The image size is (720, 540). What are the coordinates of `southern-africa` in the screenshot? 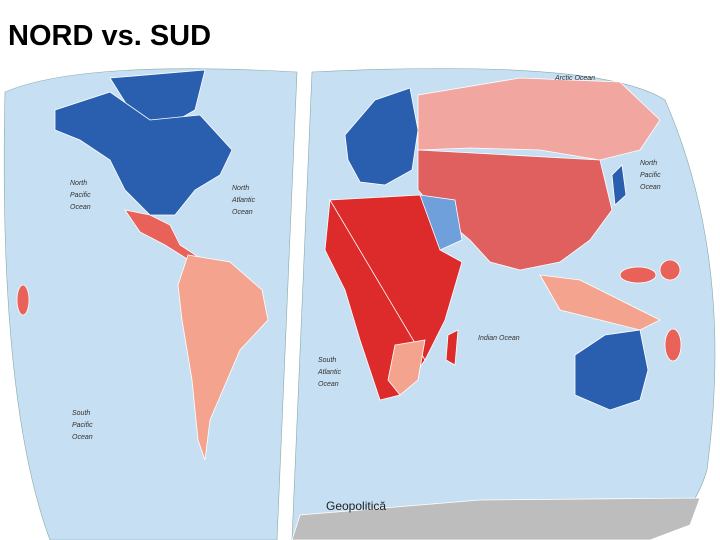 It's located at (406, 367).